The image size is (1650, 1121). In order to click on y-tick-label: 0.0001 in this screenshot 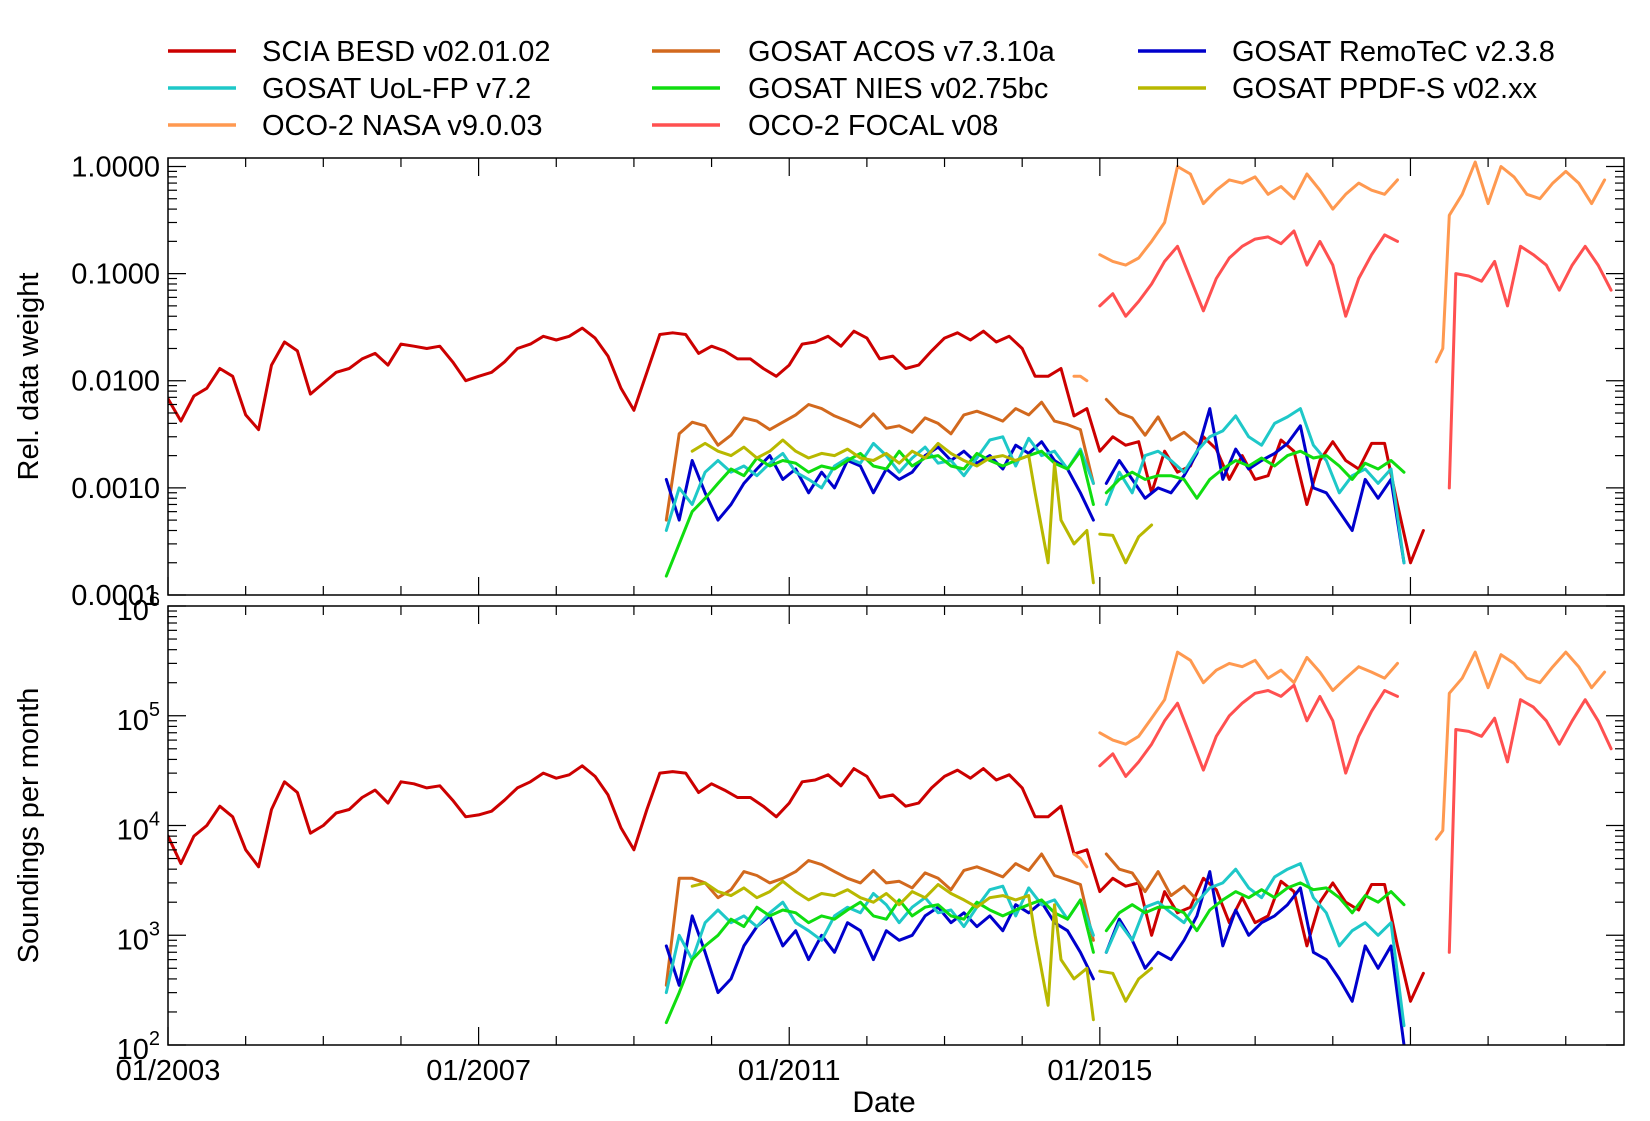, I will do `click(115, 596)`.